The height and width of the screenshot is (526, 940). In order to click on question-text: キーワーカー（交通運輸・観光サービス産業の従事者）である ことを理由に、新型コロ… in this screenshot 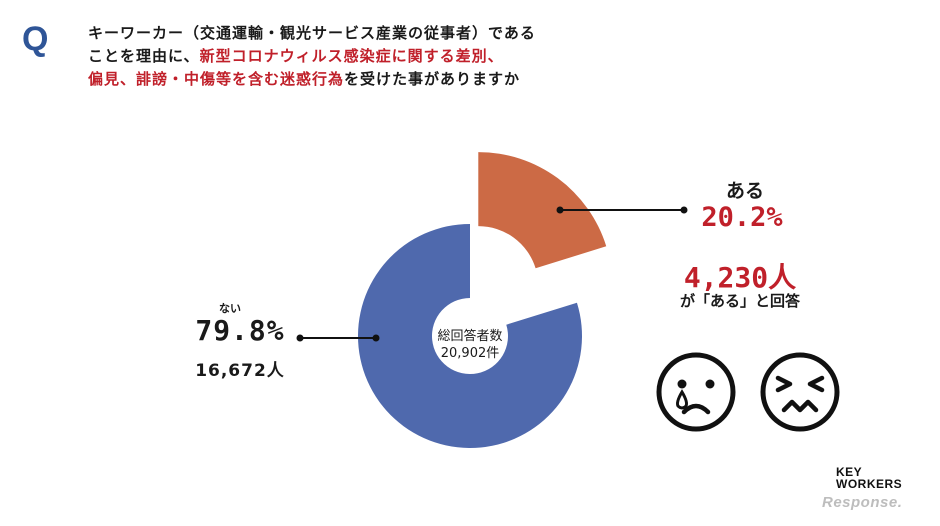, I will do `click(368, 56)`.